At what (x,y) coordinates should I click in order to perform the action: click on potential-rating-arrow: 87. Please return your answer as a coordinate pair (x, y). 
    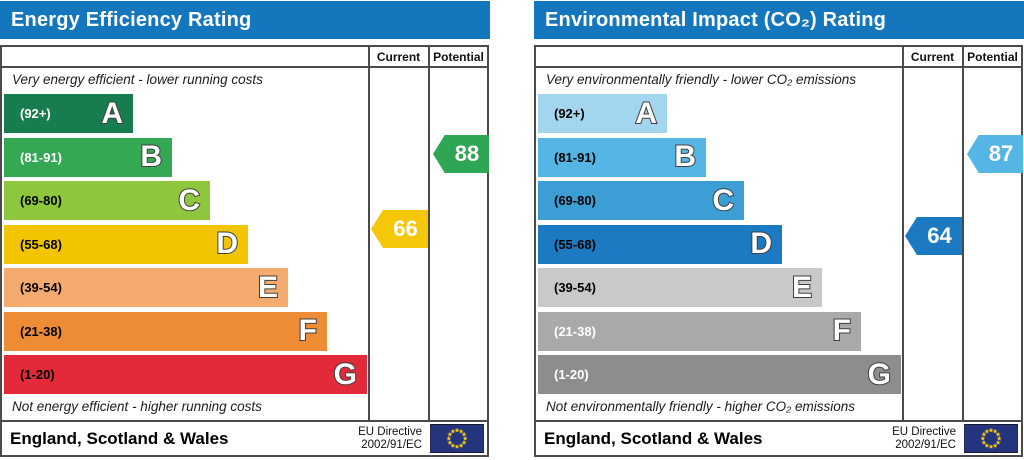
    Looking at the image, I should click on (995, 154).